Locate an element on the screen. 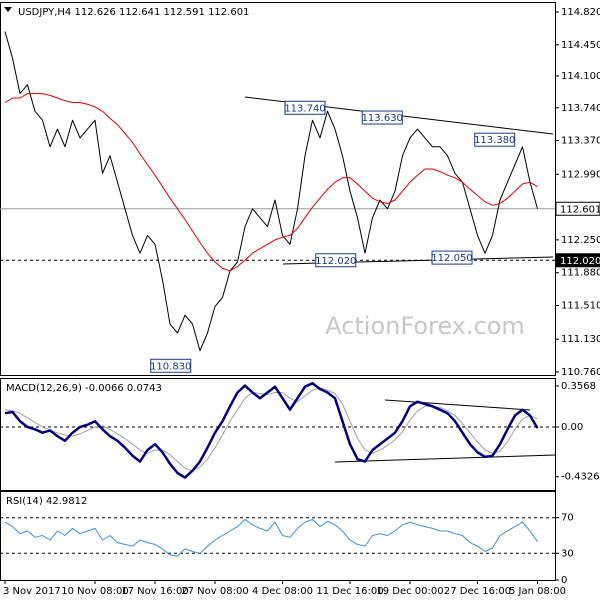  price-label: 112.020 is located at coordinates (580, 261).